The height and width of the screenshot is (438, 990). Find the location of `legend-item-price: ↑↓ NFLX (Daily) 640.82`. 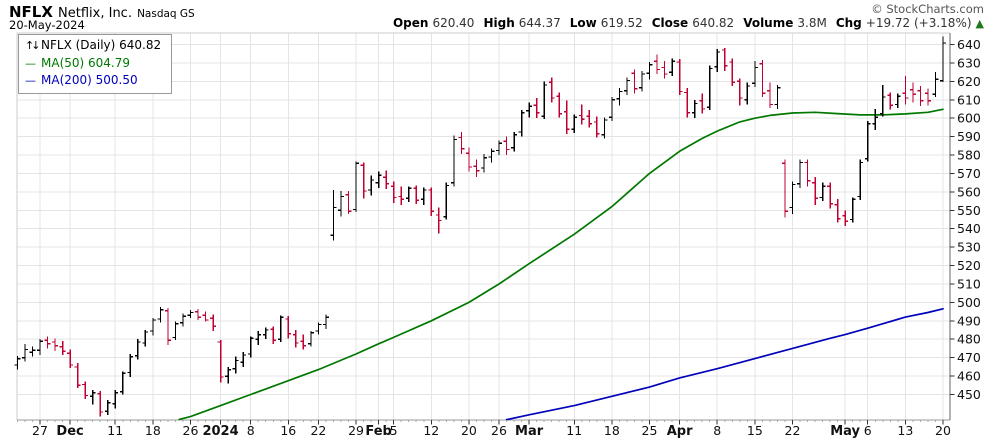

legend-item-price: ↑↓ NFLX (Daily) 640.82 is located at coordinates (95, 46).